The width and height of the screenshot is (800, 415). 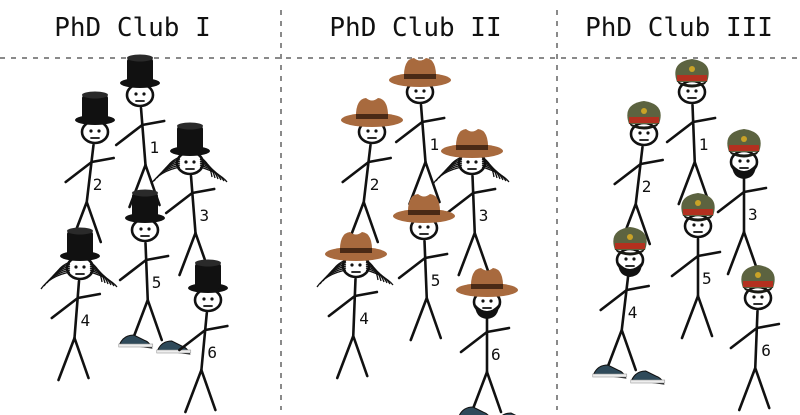 I want to click on figure-3-3: 3, so click(x=742, y=202).